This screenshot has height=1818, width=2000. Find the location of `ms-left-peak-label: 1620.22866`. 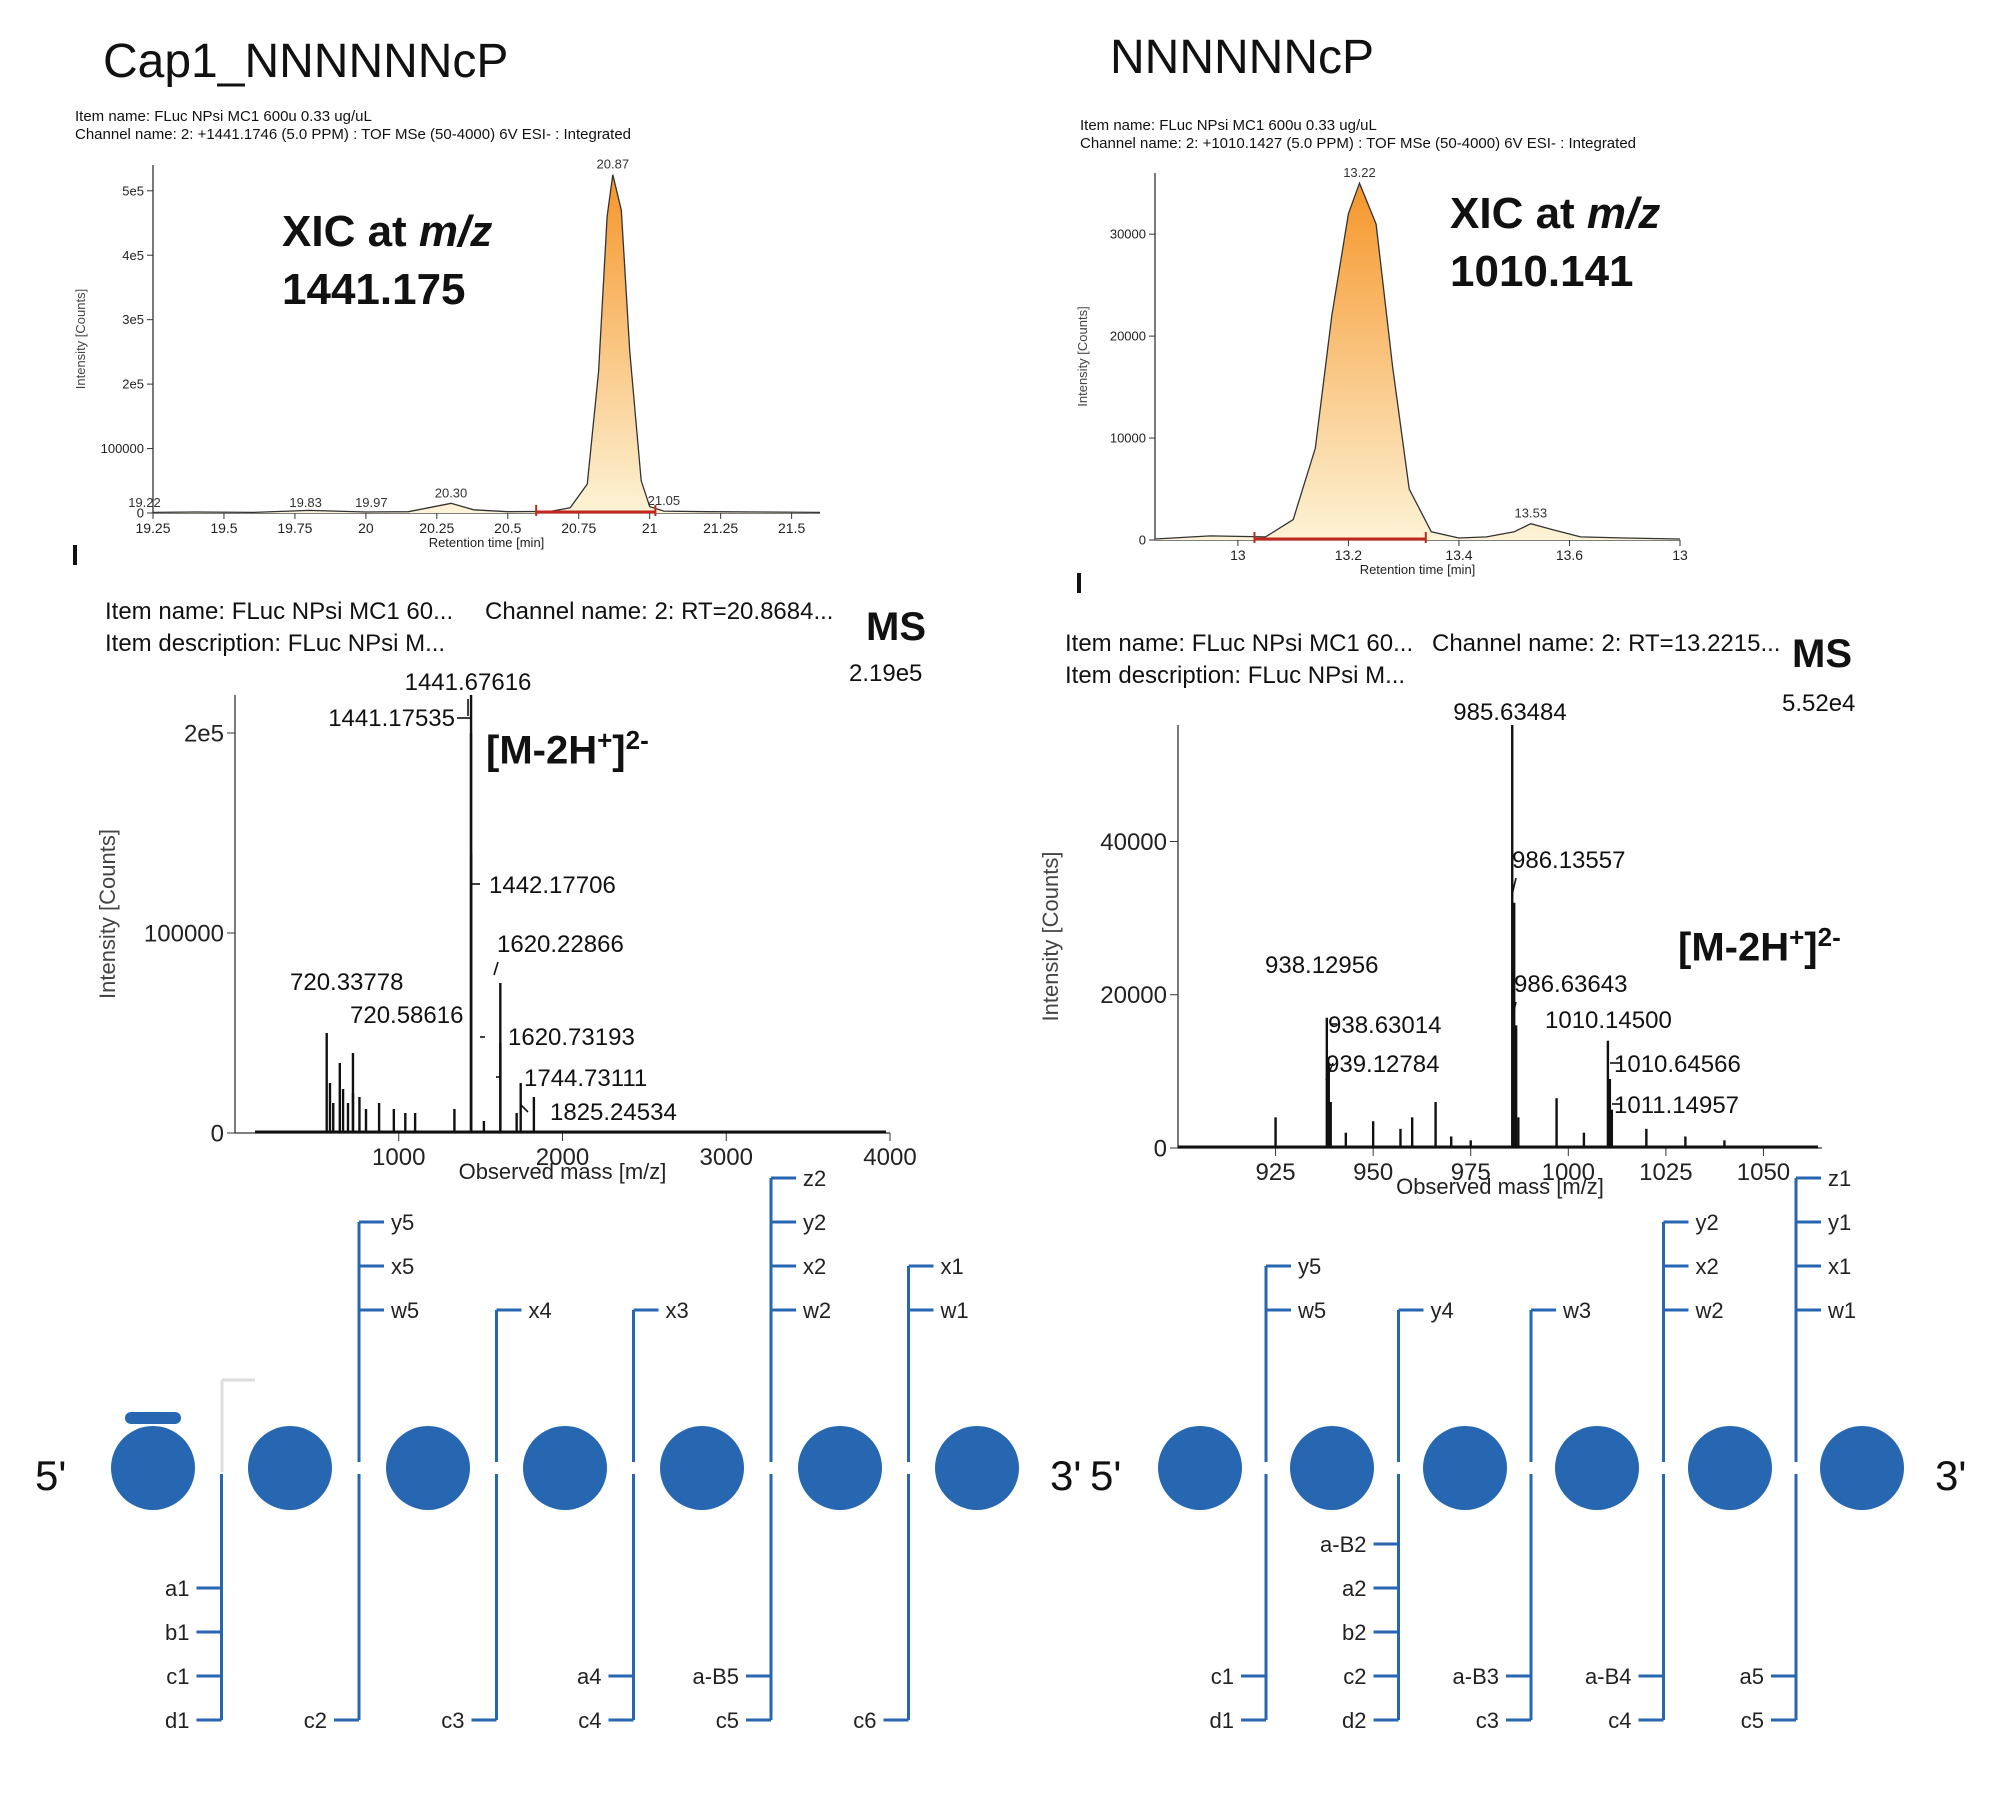

ms-left-peak-label: 1620.22866 is located at coordinates (560, 944).